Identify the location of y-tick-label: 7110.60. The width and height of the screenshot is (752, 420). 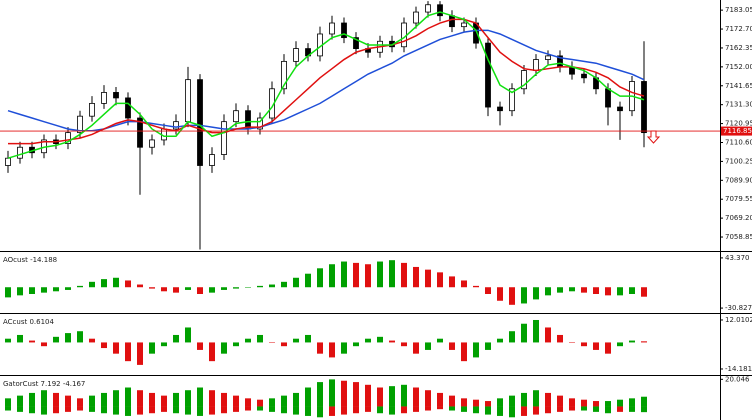
(738, 142).